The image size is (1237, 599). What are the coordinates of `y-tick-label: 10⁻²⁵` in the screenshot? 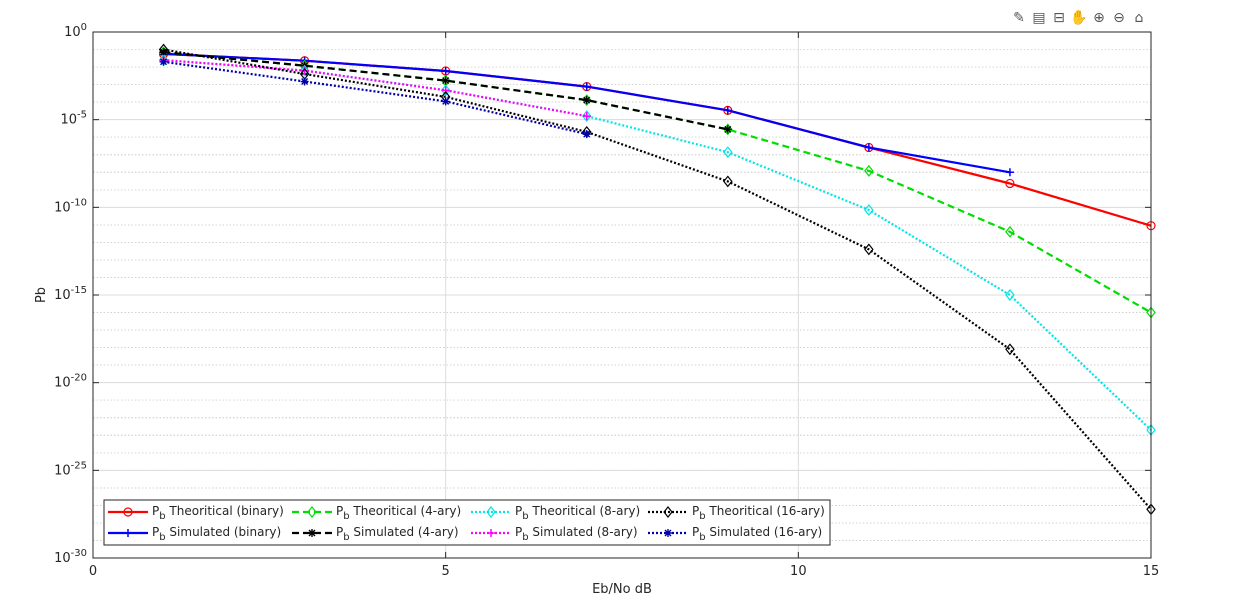 It's located at (70, 469).